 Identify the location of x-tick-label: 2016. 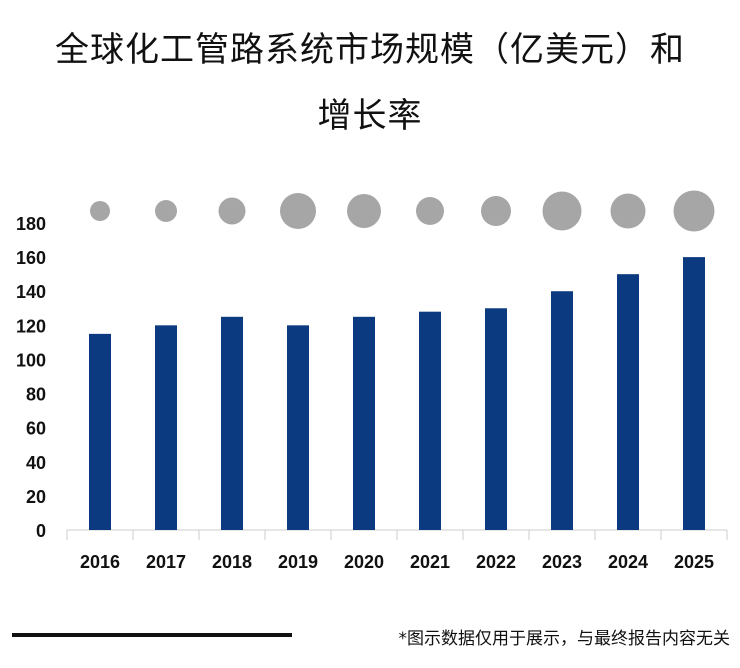
(100, 562).